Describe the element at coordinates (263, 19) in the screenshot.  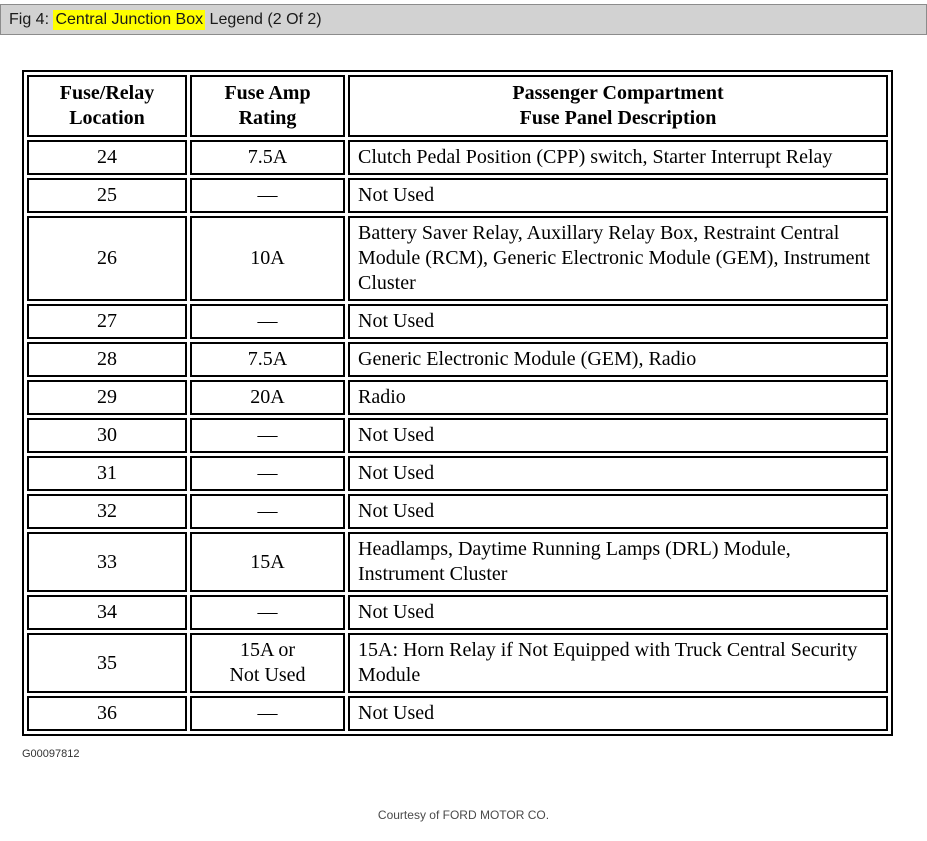
I see `figure-caption-suffix: Legend (2 Of 2)` at that location.